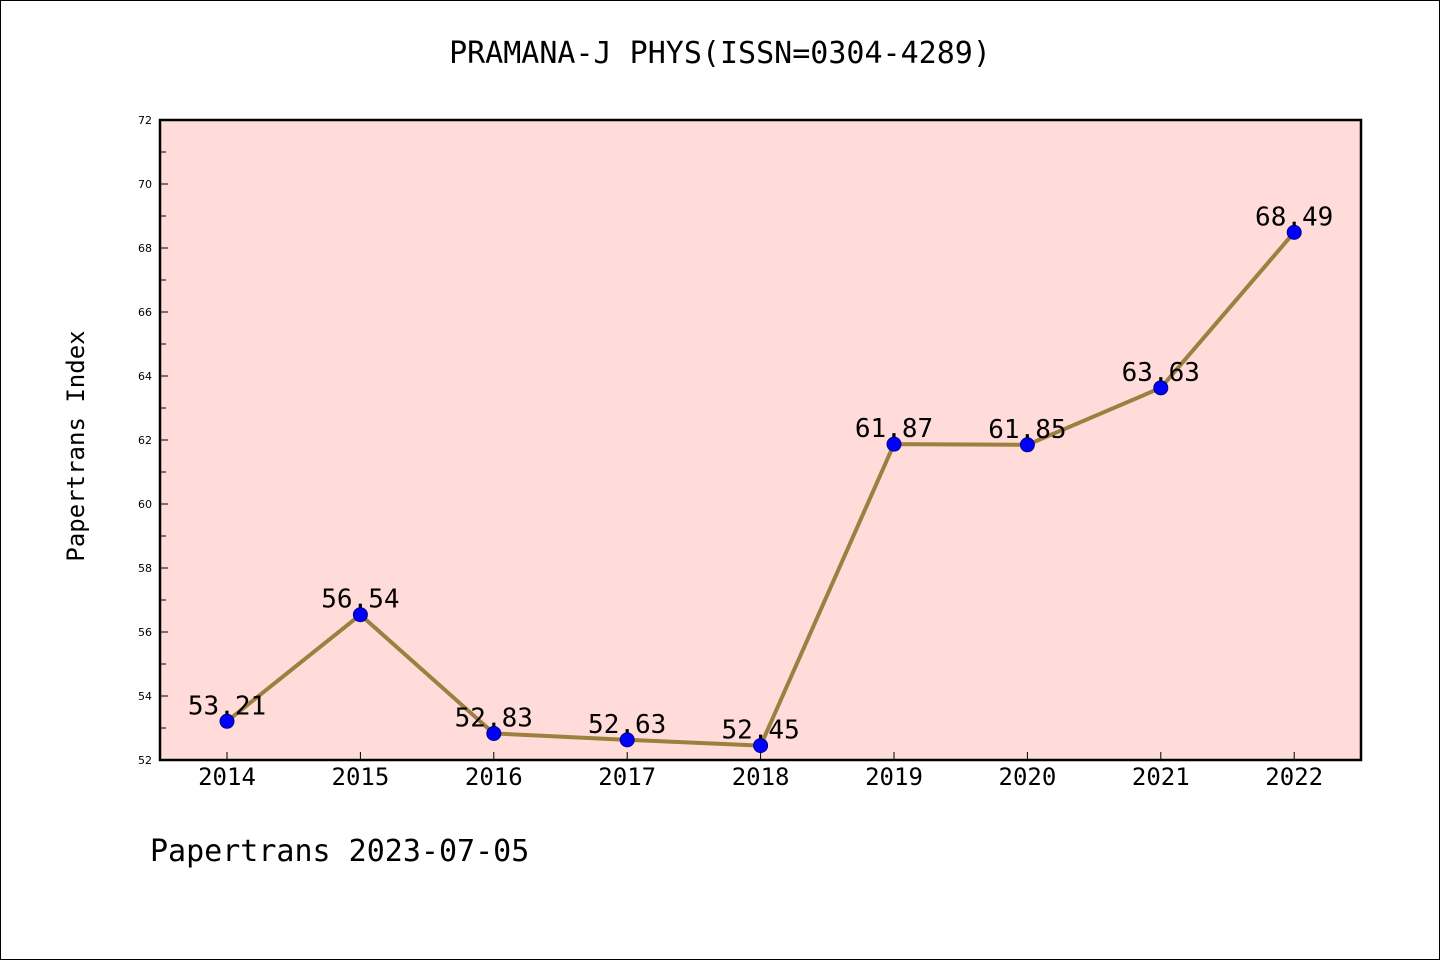 This screenshot has width=1440, height=960. I want to click on y-tick-label: 66, so click(145, 312).